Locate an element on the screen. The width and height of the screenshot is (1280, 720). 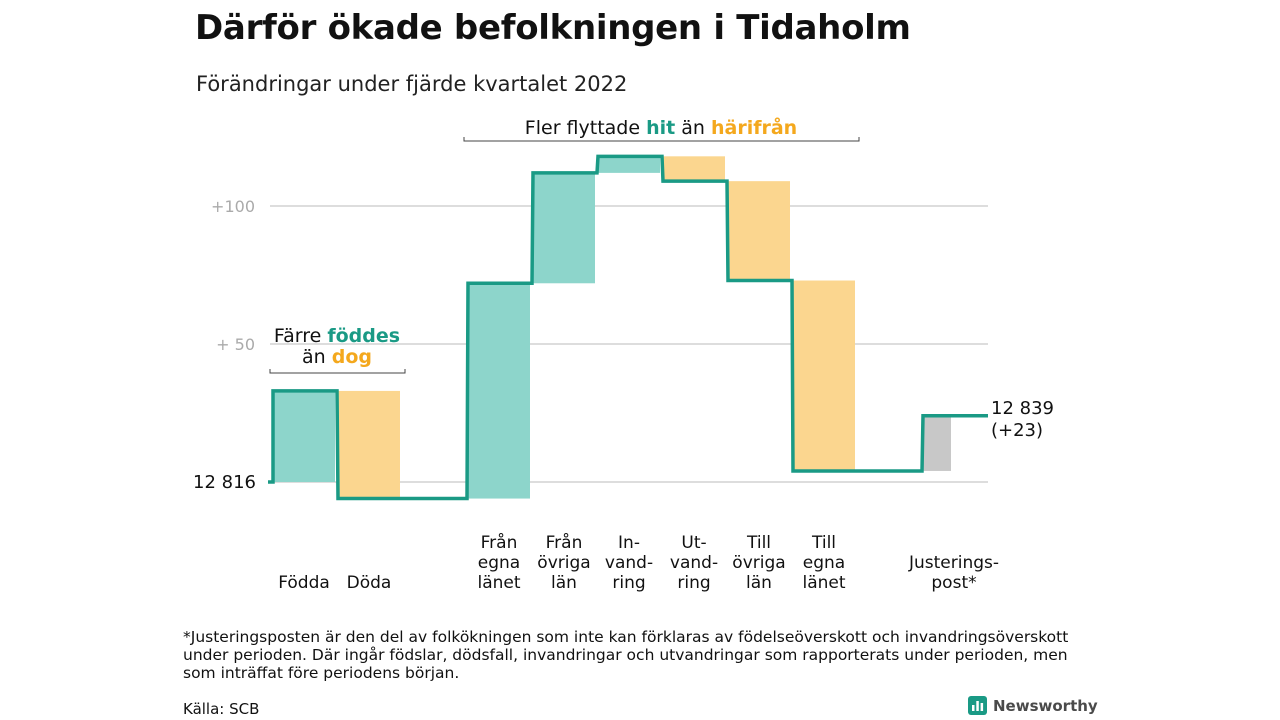
brand-name: Newsworthy is located at coordinates (1045, 705).